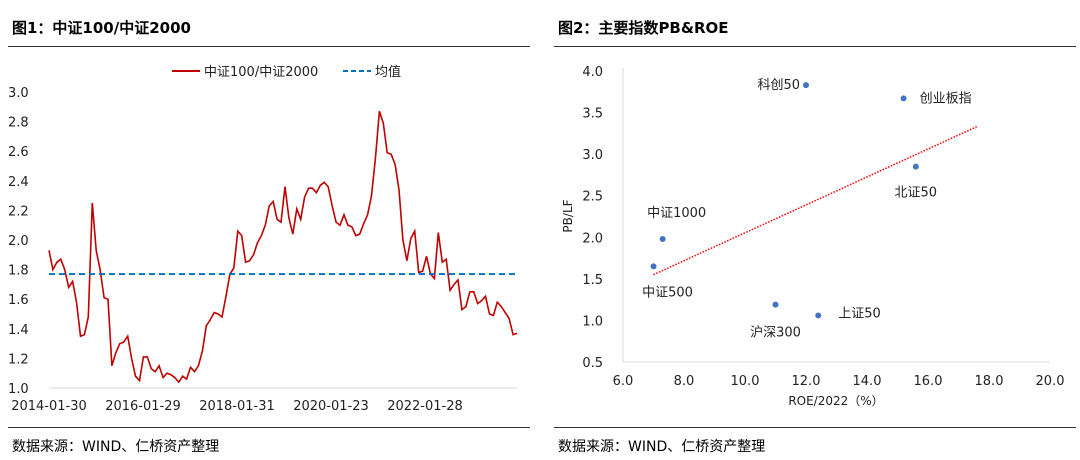 This screenshot has width=1080, height=460. Describe the element at coordinates (18, 359) in the screenshot. I see `y-tick-label: 1.2` at that location.